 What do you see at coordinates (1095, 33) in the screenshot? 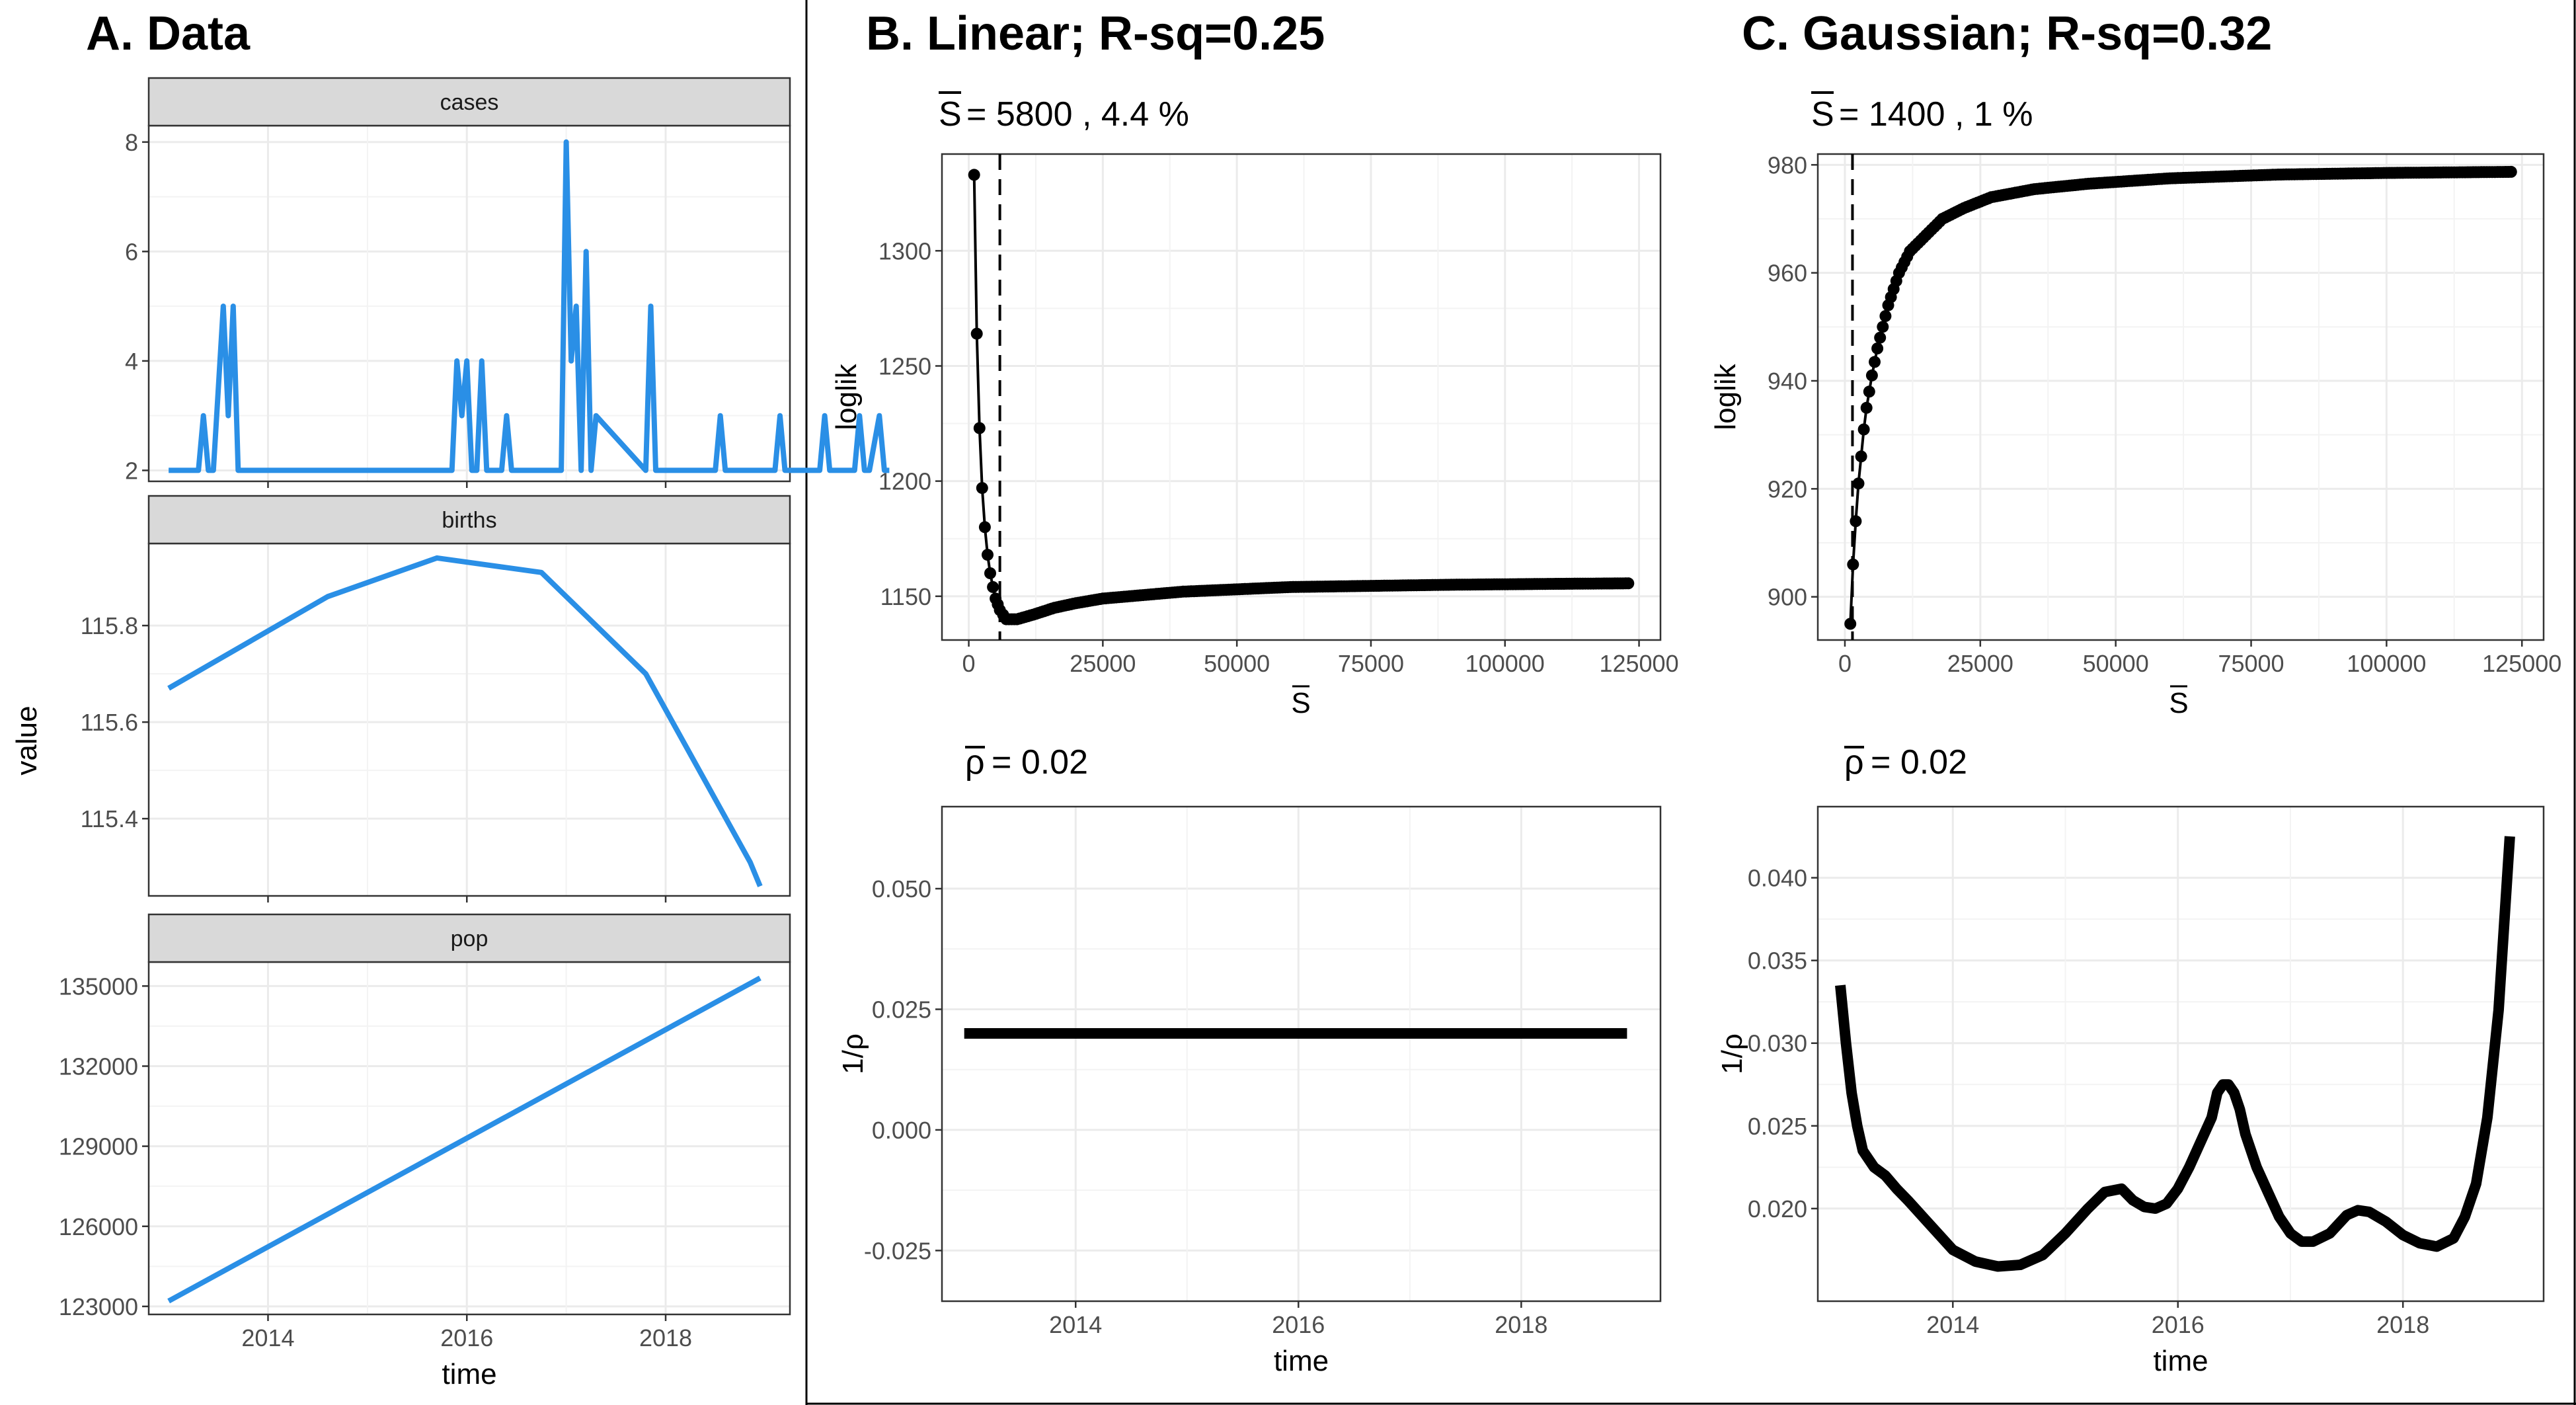
I see `panel-b-title: B. Linear; R-sq=0.25` at bounding box center [1095, 33].